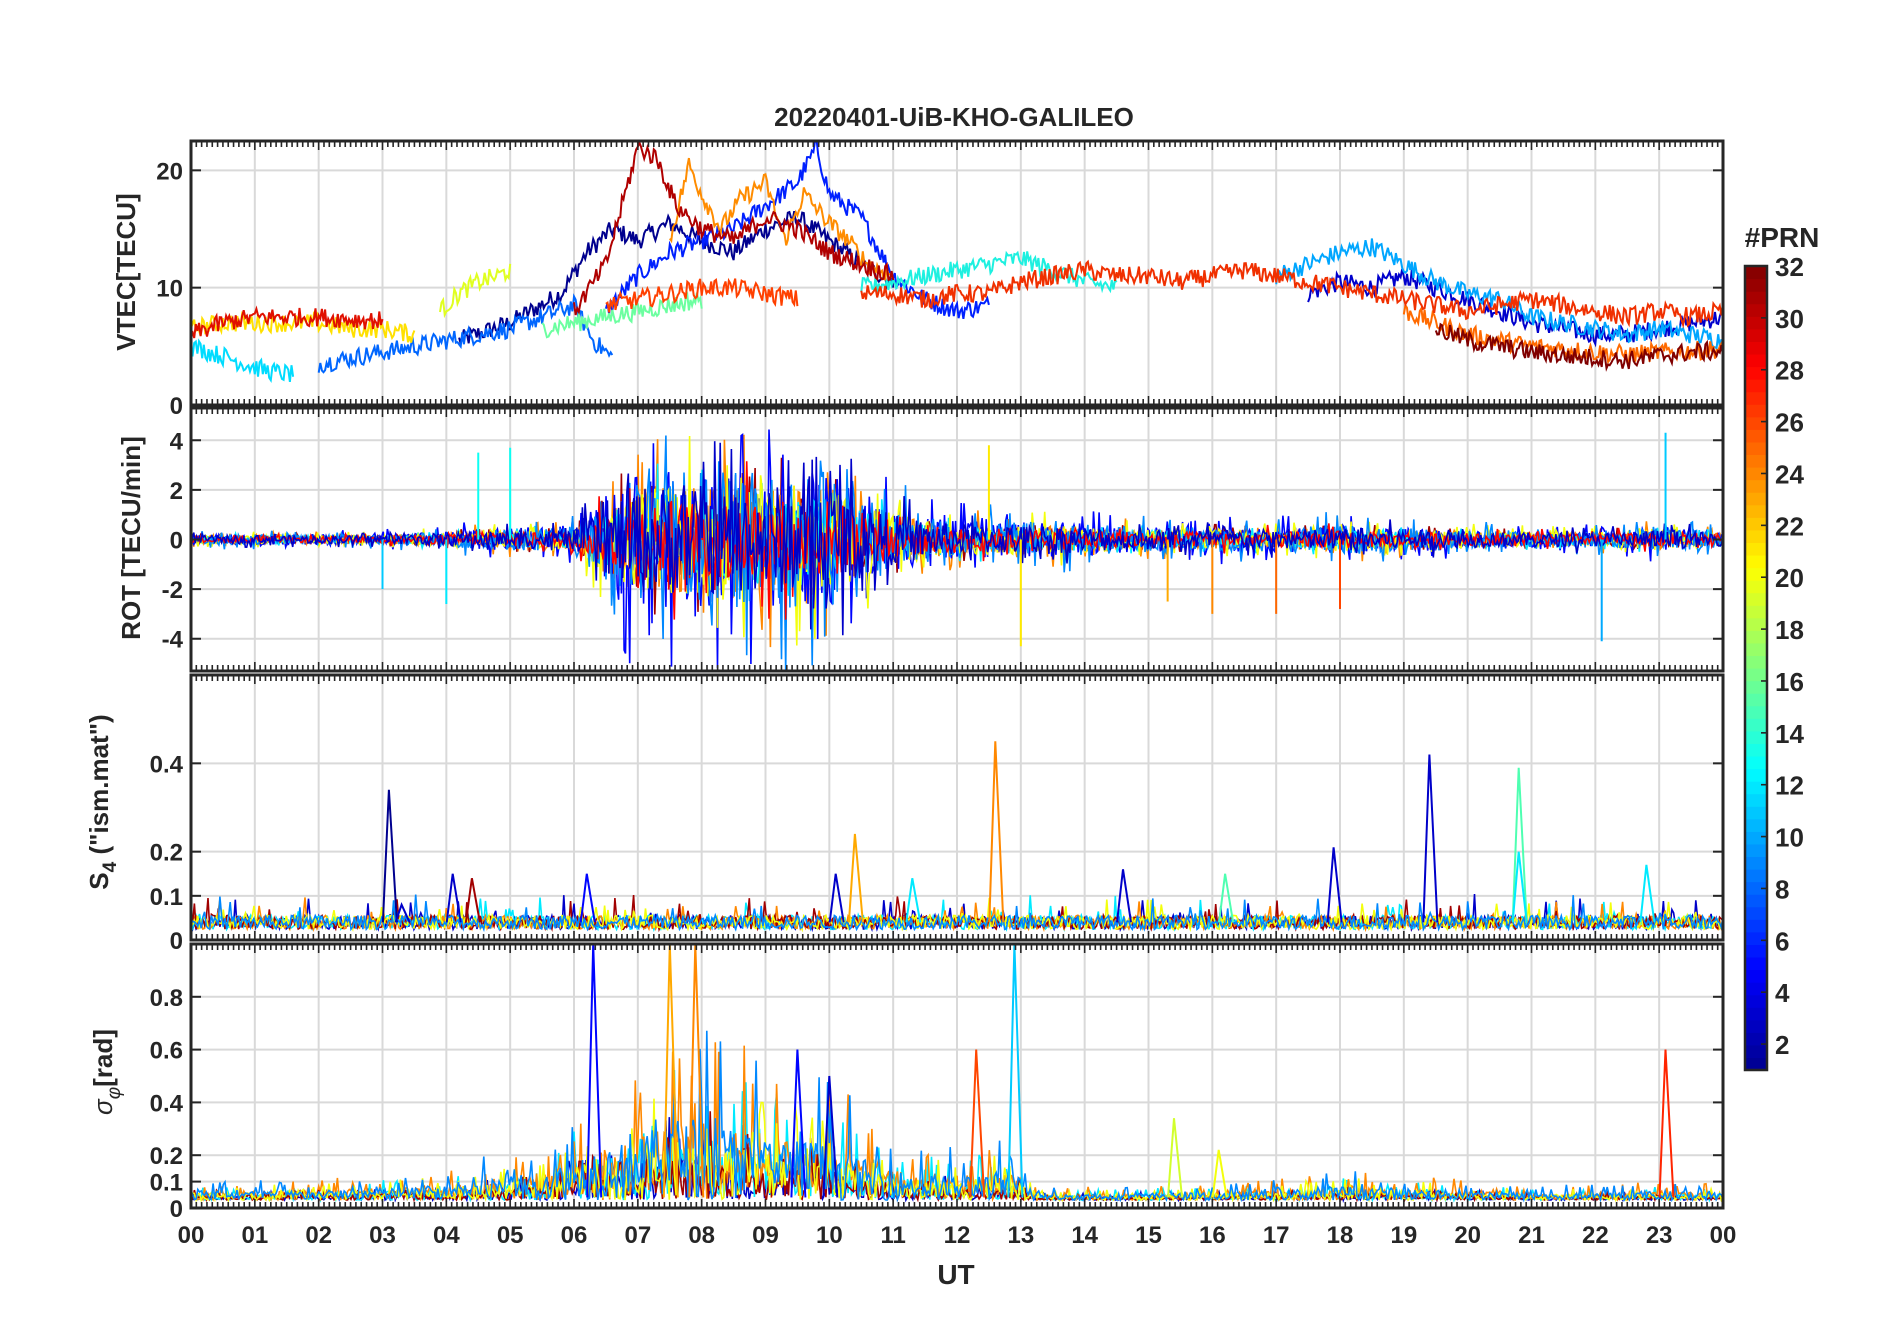 This screenshot has height=1330, width=1902. What do you see at coordinates (382, 1235) in the screenshot?
I see `x-tick-label: 03` at bounding box center [382, 1235].